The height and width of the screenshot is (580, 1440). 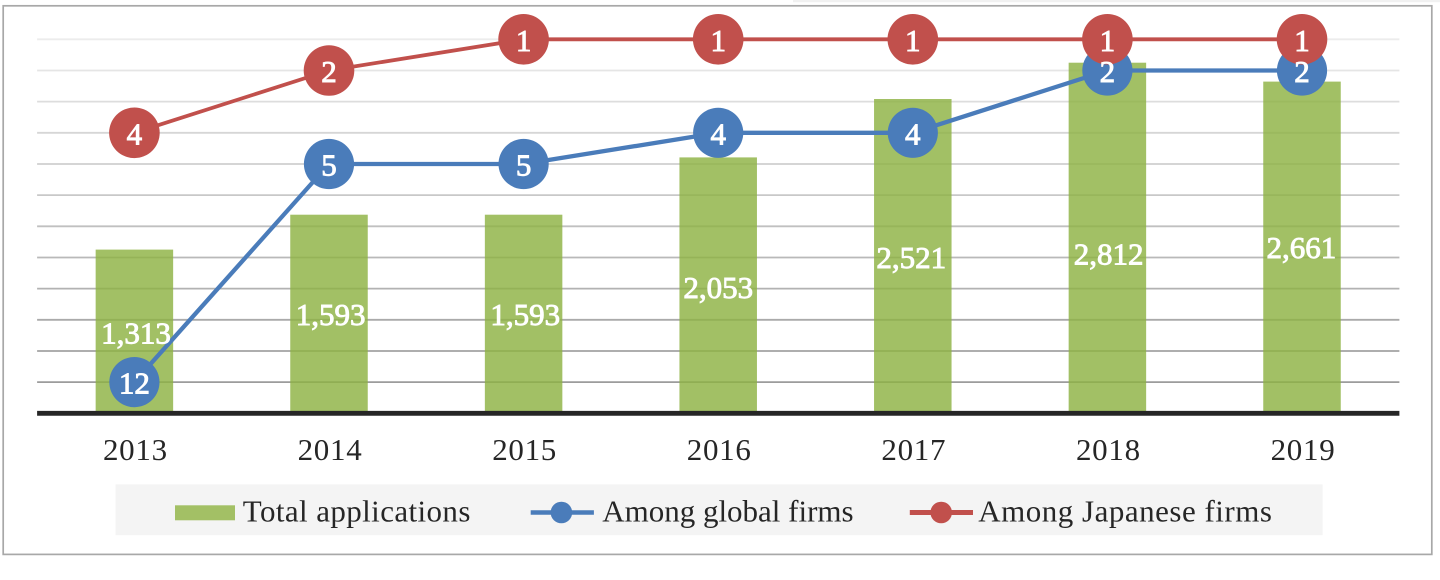 What do you see at coordinates (136, 333) in the screenshot?
I see `svg-text: 1,313` at bounding box center [136, 333].